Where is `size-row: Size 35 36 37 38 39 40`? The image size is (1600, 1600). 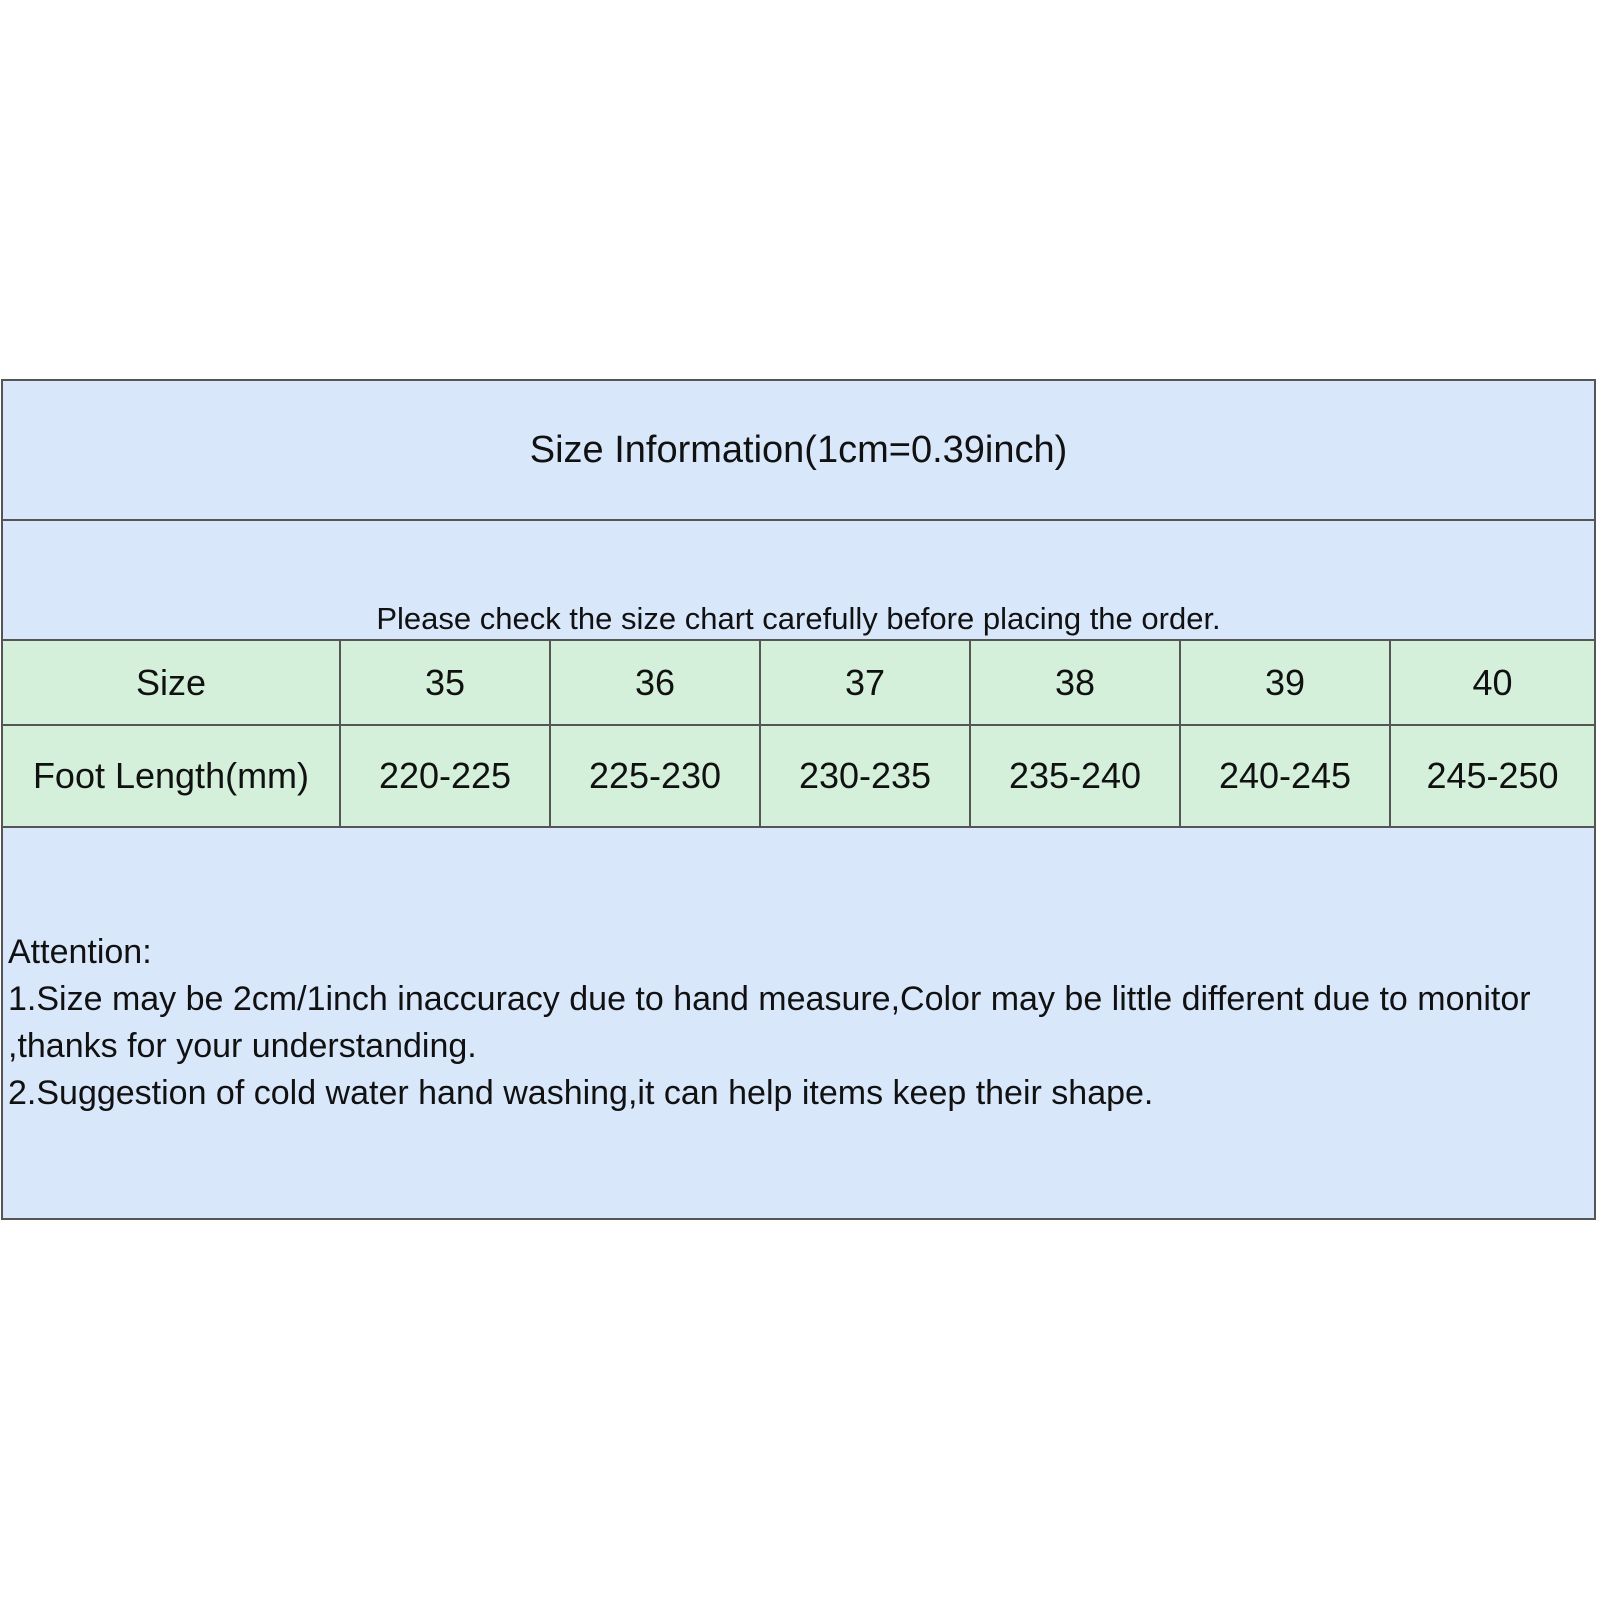
size-row: Size 35 36 37 38 39 40 is located at coordinates (798, 683).